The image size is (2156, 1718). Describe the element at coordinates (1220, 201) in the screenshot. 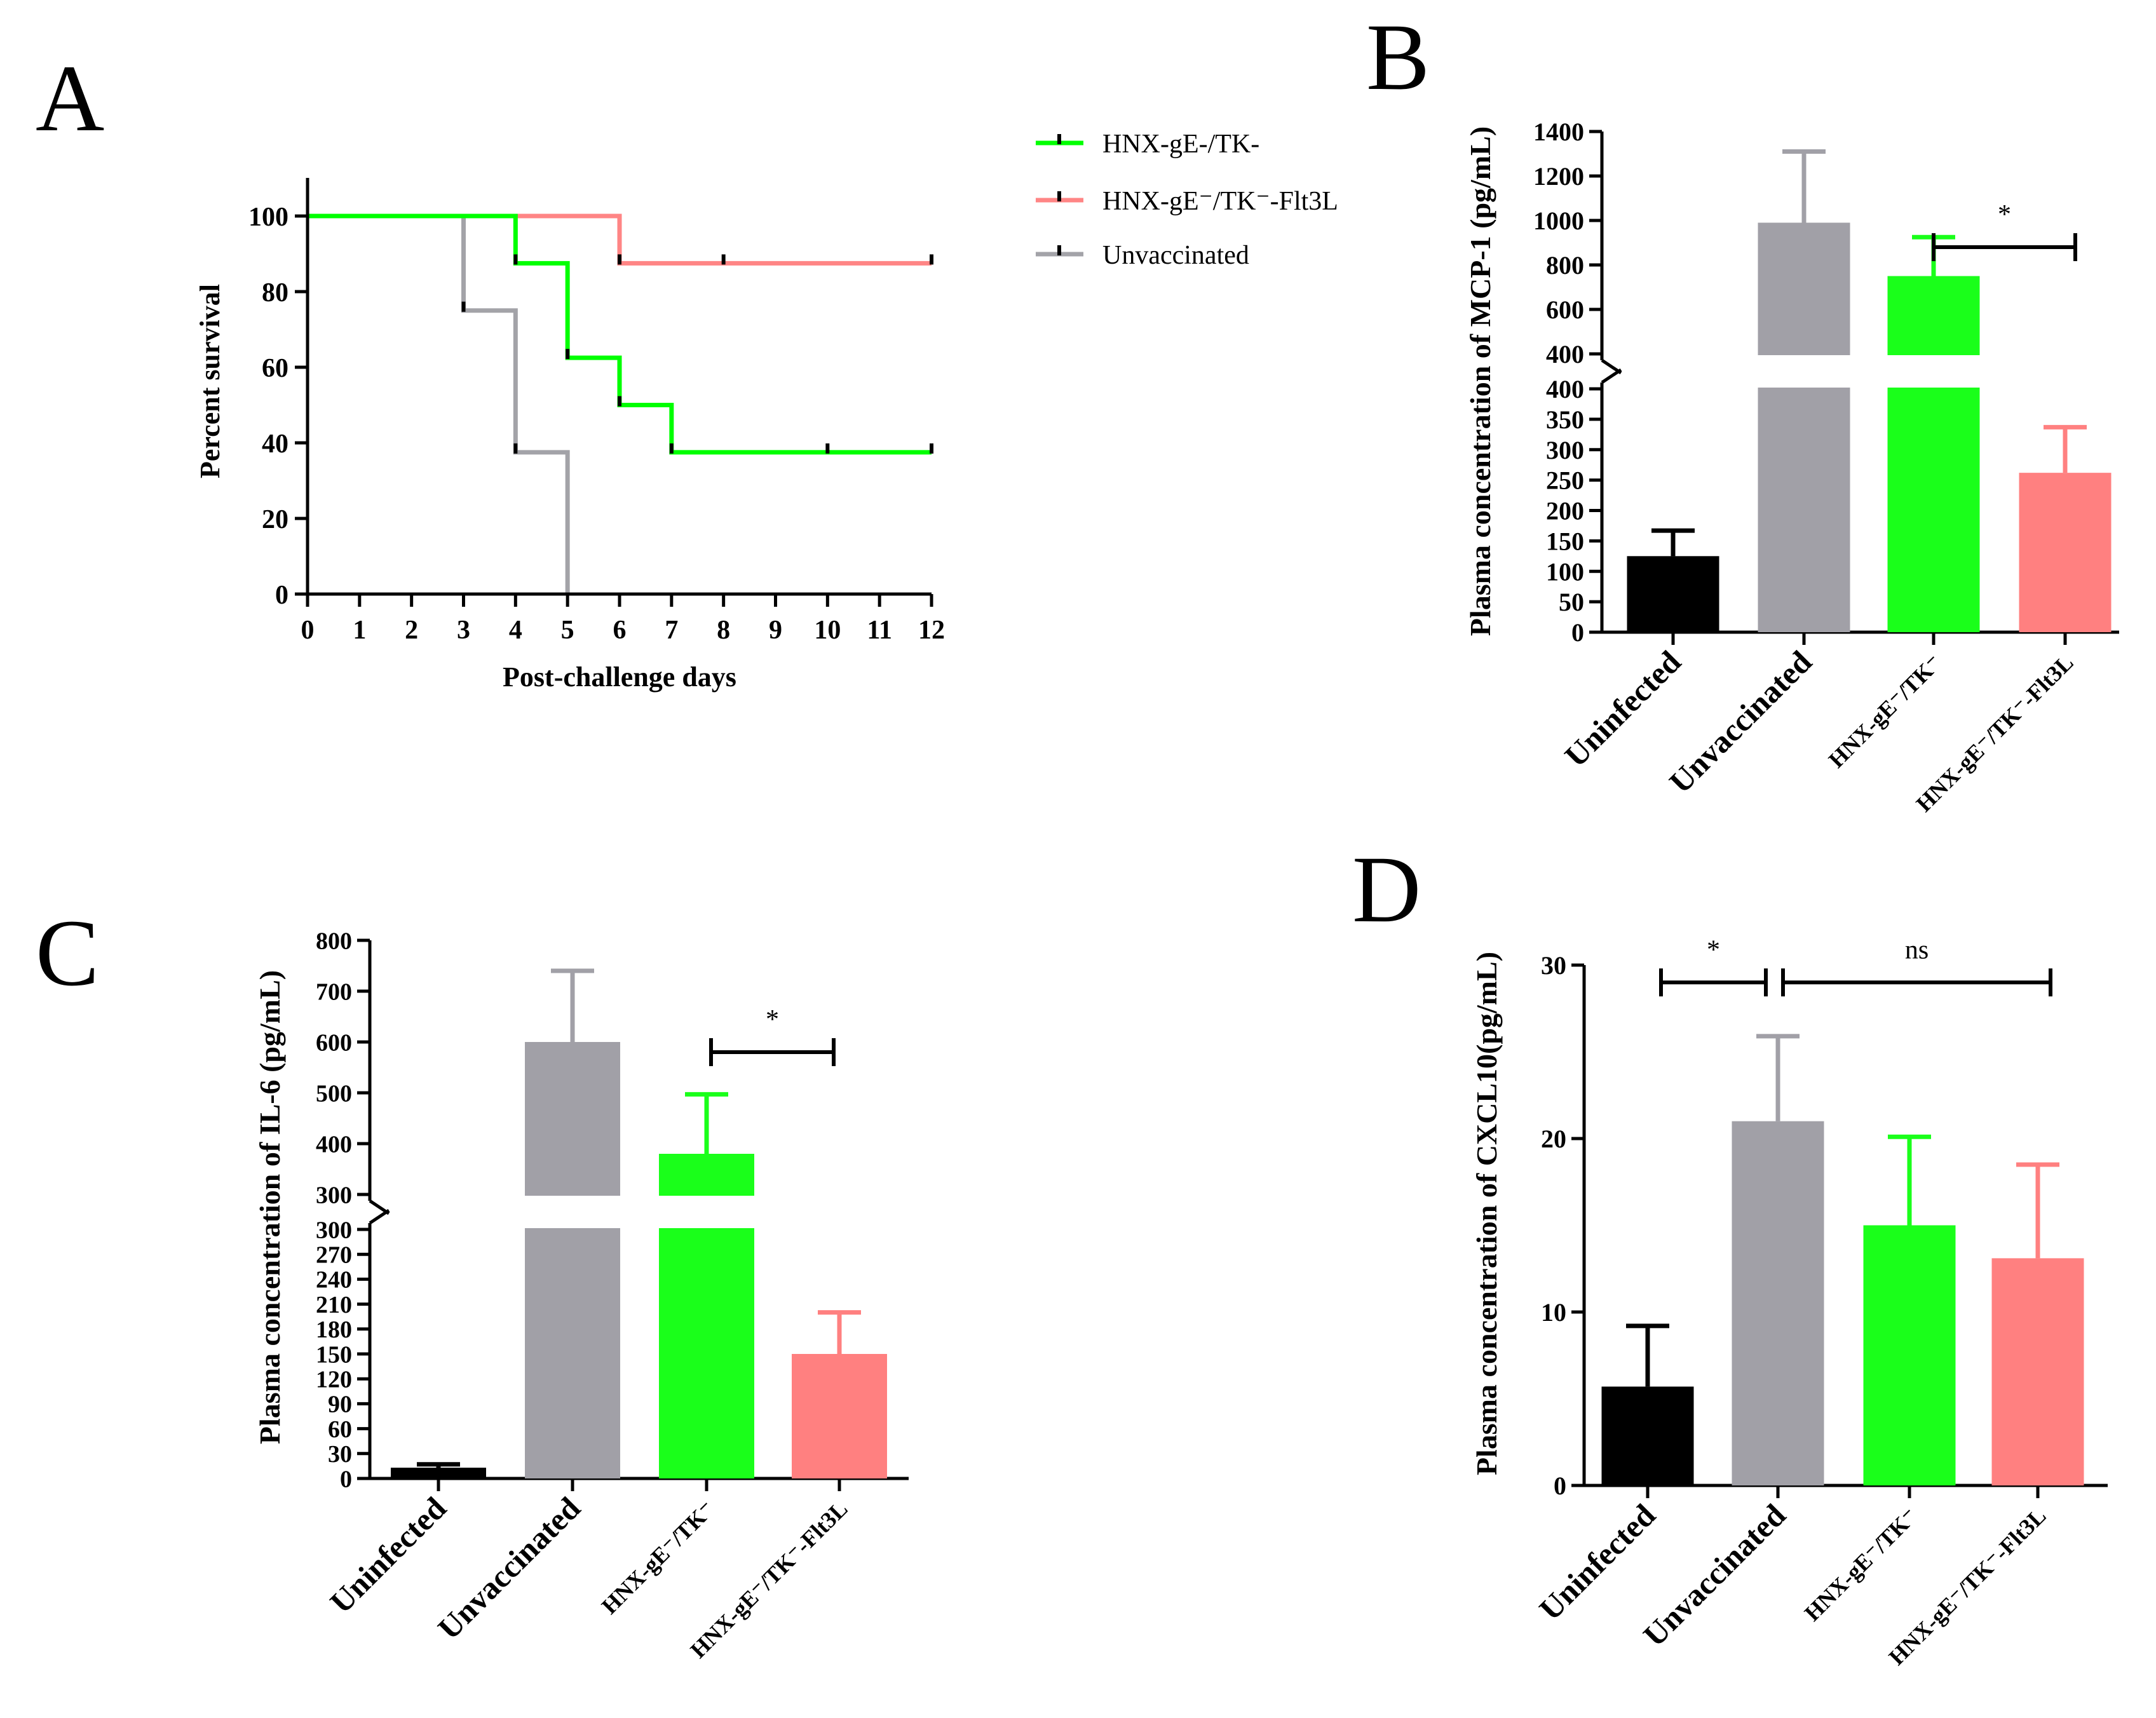

I see `legend-label: HNX-gE⁻/TK⁻-Flt3L` at that location.